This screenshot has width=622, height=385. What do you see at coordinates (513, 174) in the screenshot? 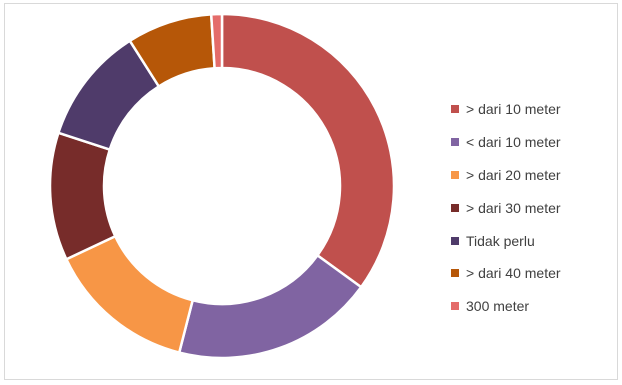
I see `legend-label: > dari 20 meter` at bounding box center [513, 174].